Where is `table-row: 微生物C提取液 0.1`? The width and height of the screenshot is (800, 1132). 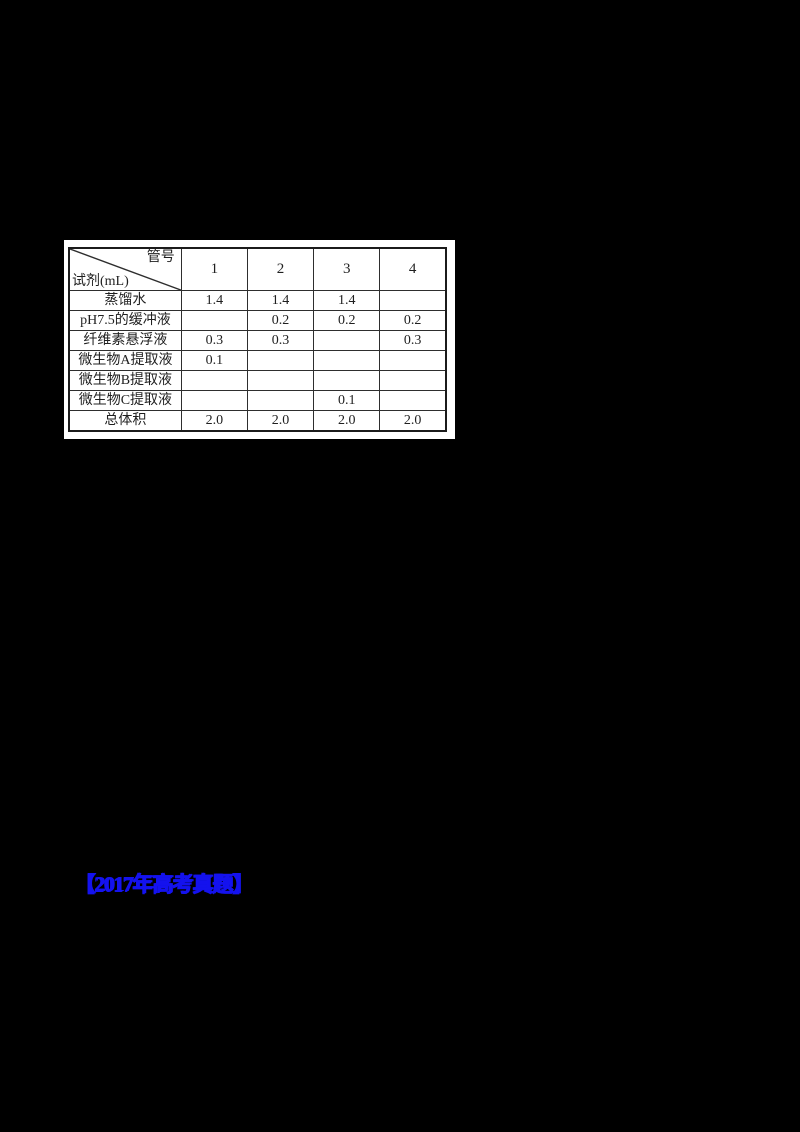
table-row: 微生物C提取液 0.1 is located at coordinates (257, 400).